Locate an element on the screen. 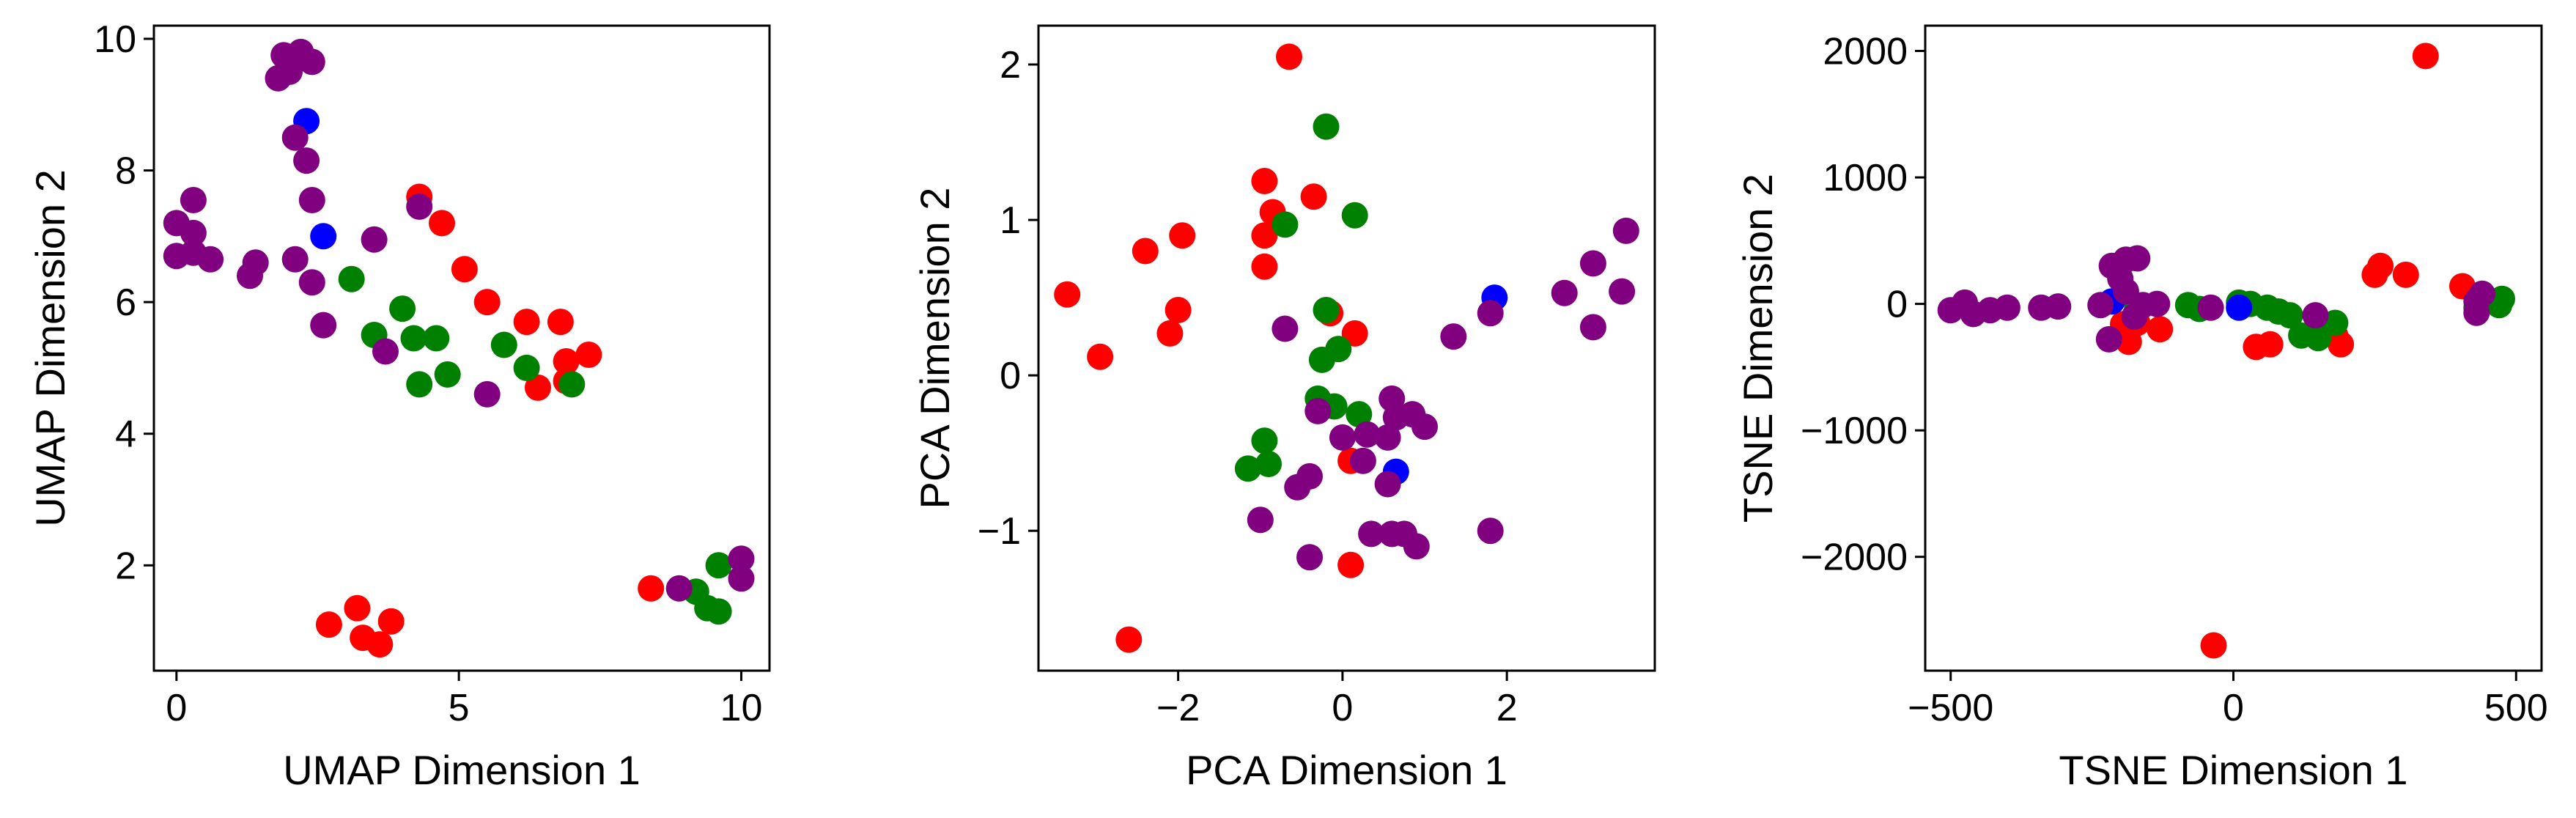  tsne-x-tick-label: 500 is located at coordinates (2516, 708).